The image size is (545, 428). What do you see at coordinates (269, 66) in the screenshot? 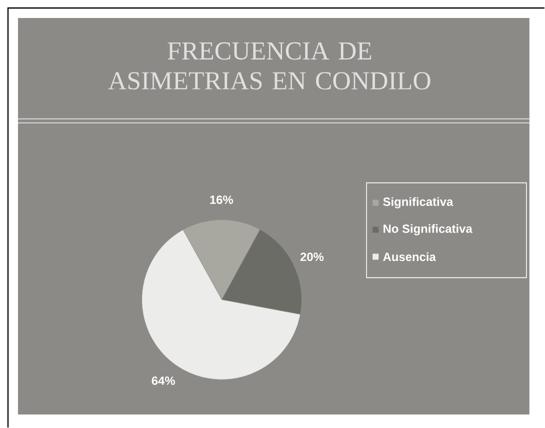
I see `chart-title: FRECUENCIA DE ASIMETRIAS EN CONDILO` at bounding box center [269, 66].